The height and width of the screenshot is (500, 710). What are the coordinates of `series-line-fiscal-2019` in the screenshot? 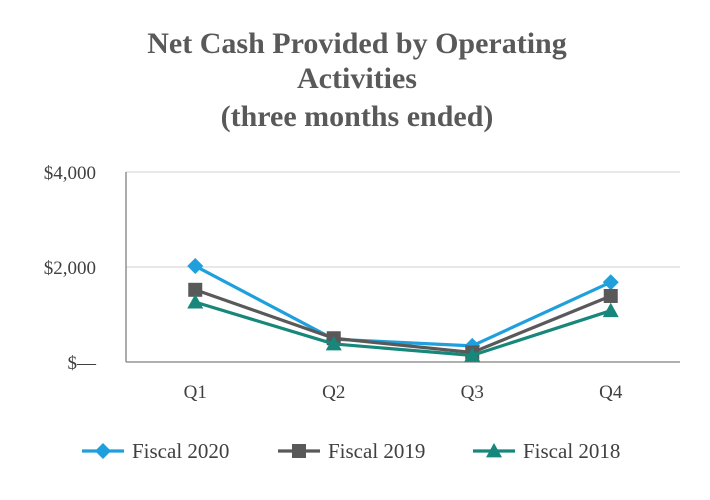 It's located at (403, 321).